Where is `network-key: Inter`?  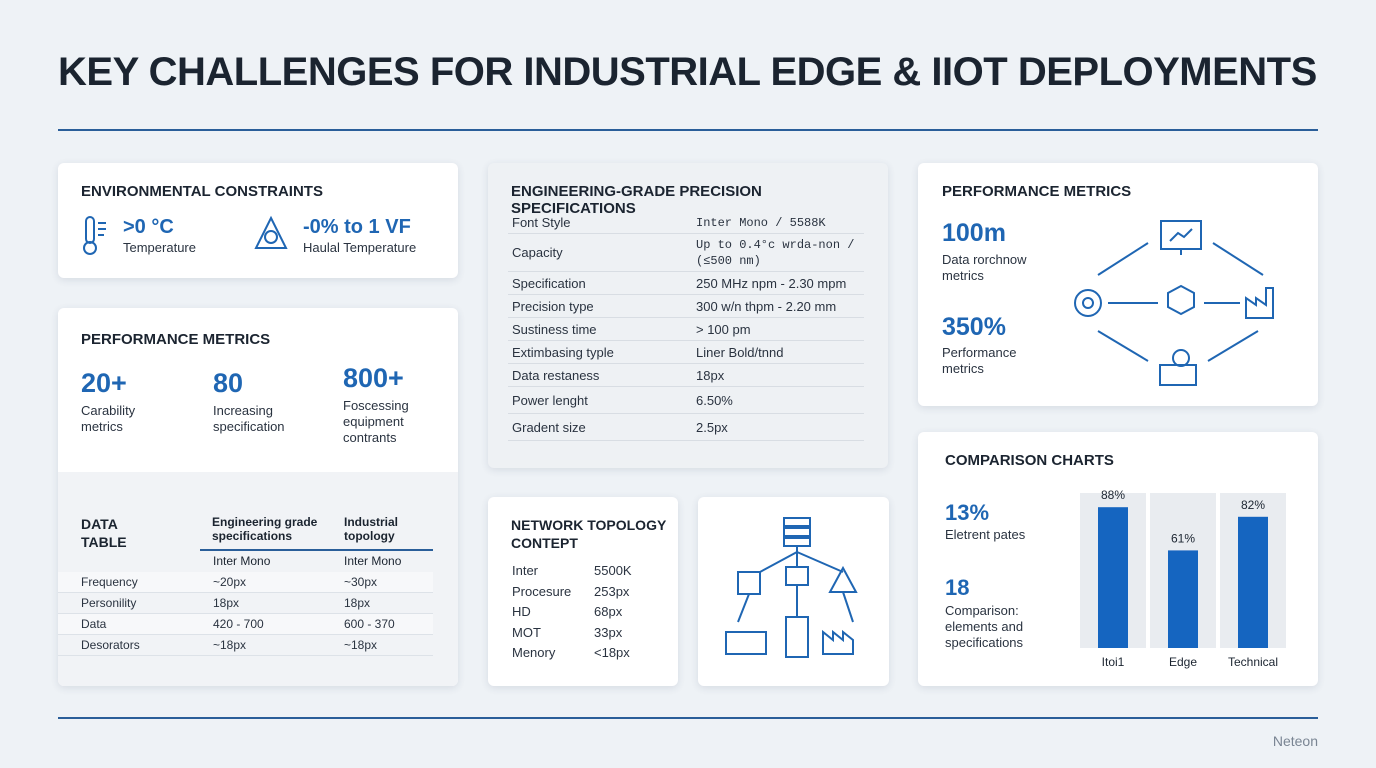
network-key: Inter is located at coordinates (525, 570).